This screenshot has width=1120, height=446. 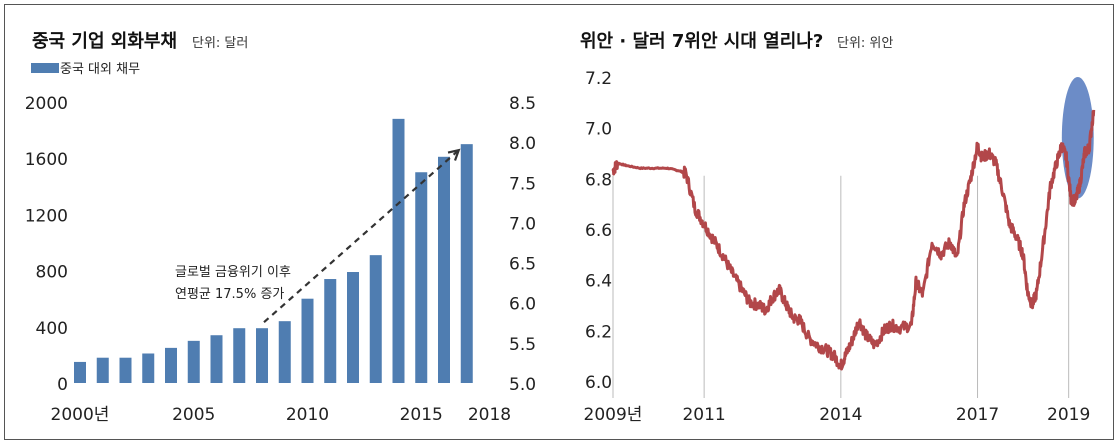 I want to click on right-x-tick-label: 2014, so click(x=840, y=415).